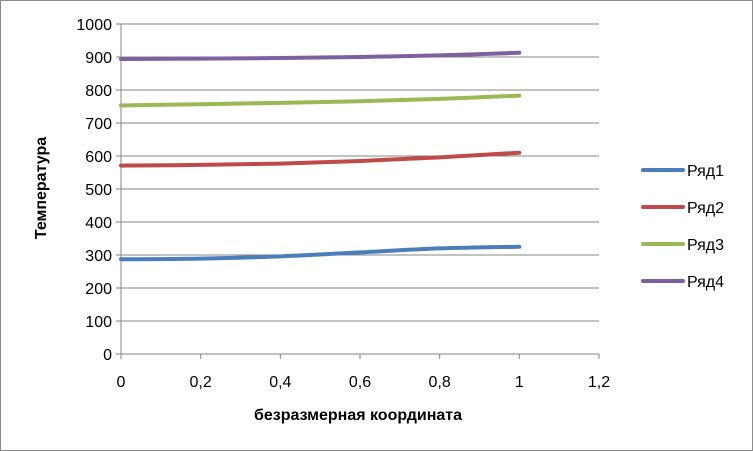 This screenshot has height=451, width=753. I want to click on x-tick-label: 0,6, so click(360, 382).